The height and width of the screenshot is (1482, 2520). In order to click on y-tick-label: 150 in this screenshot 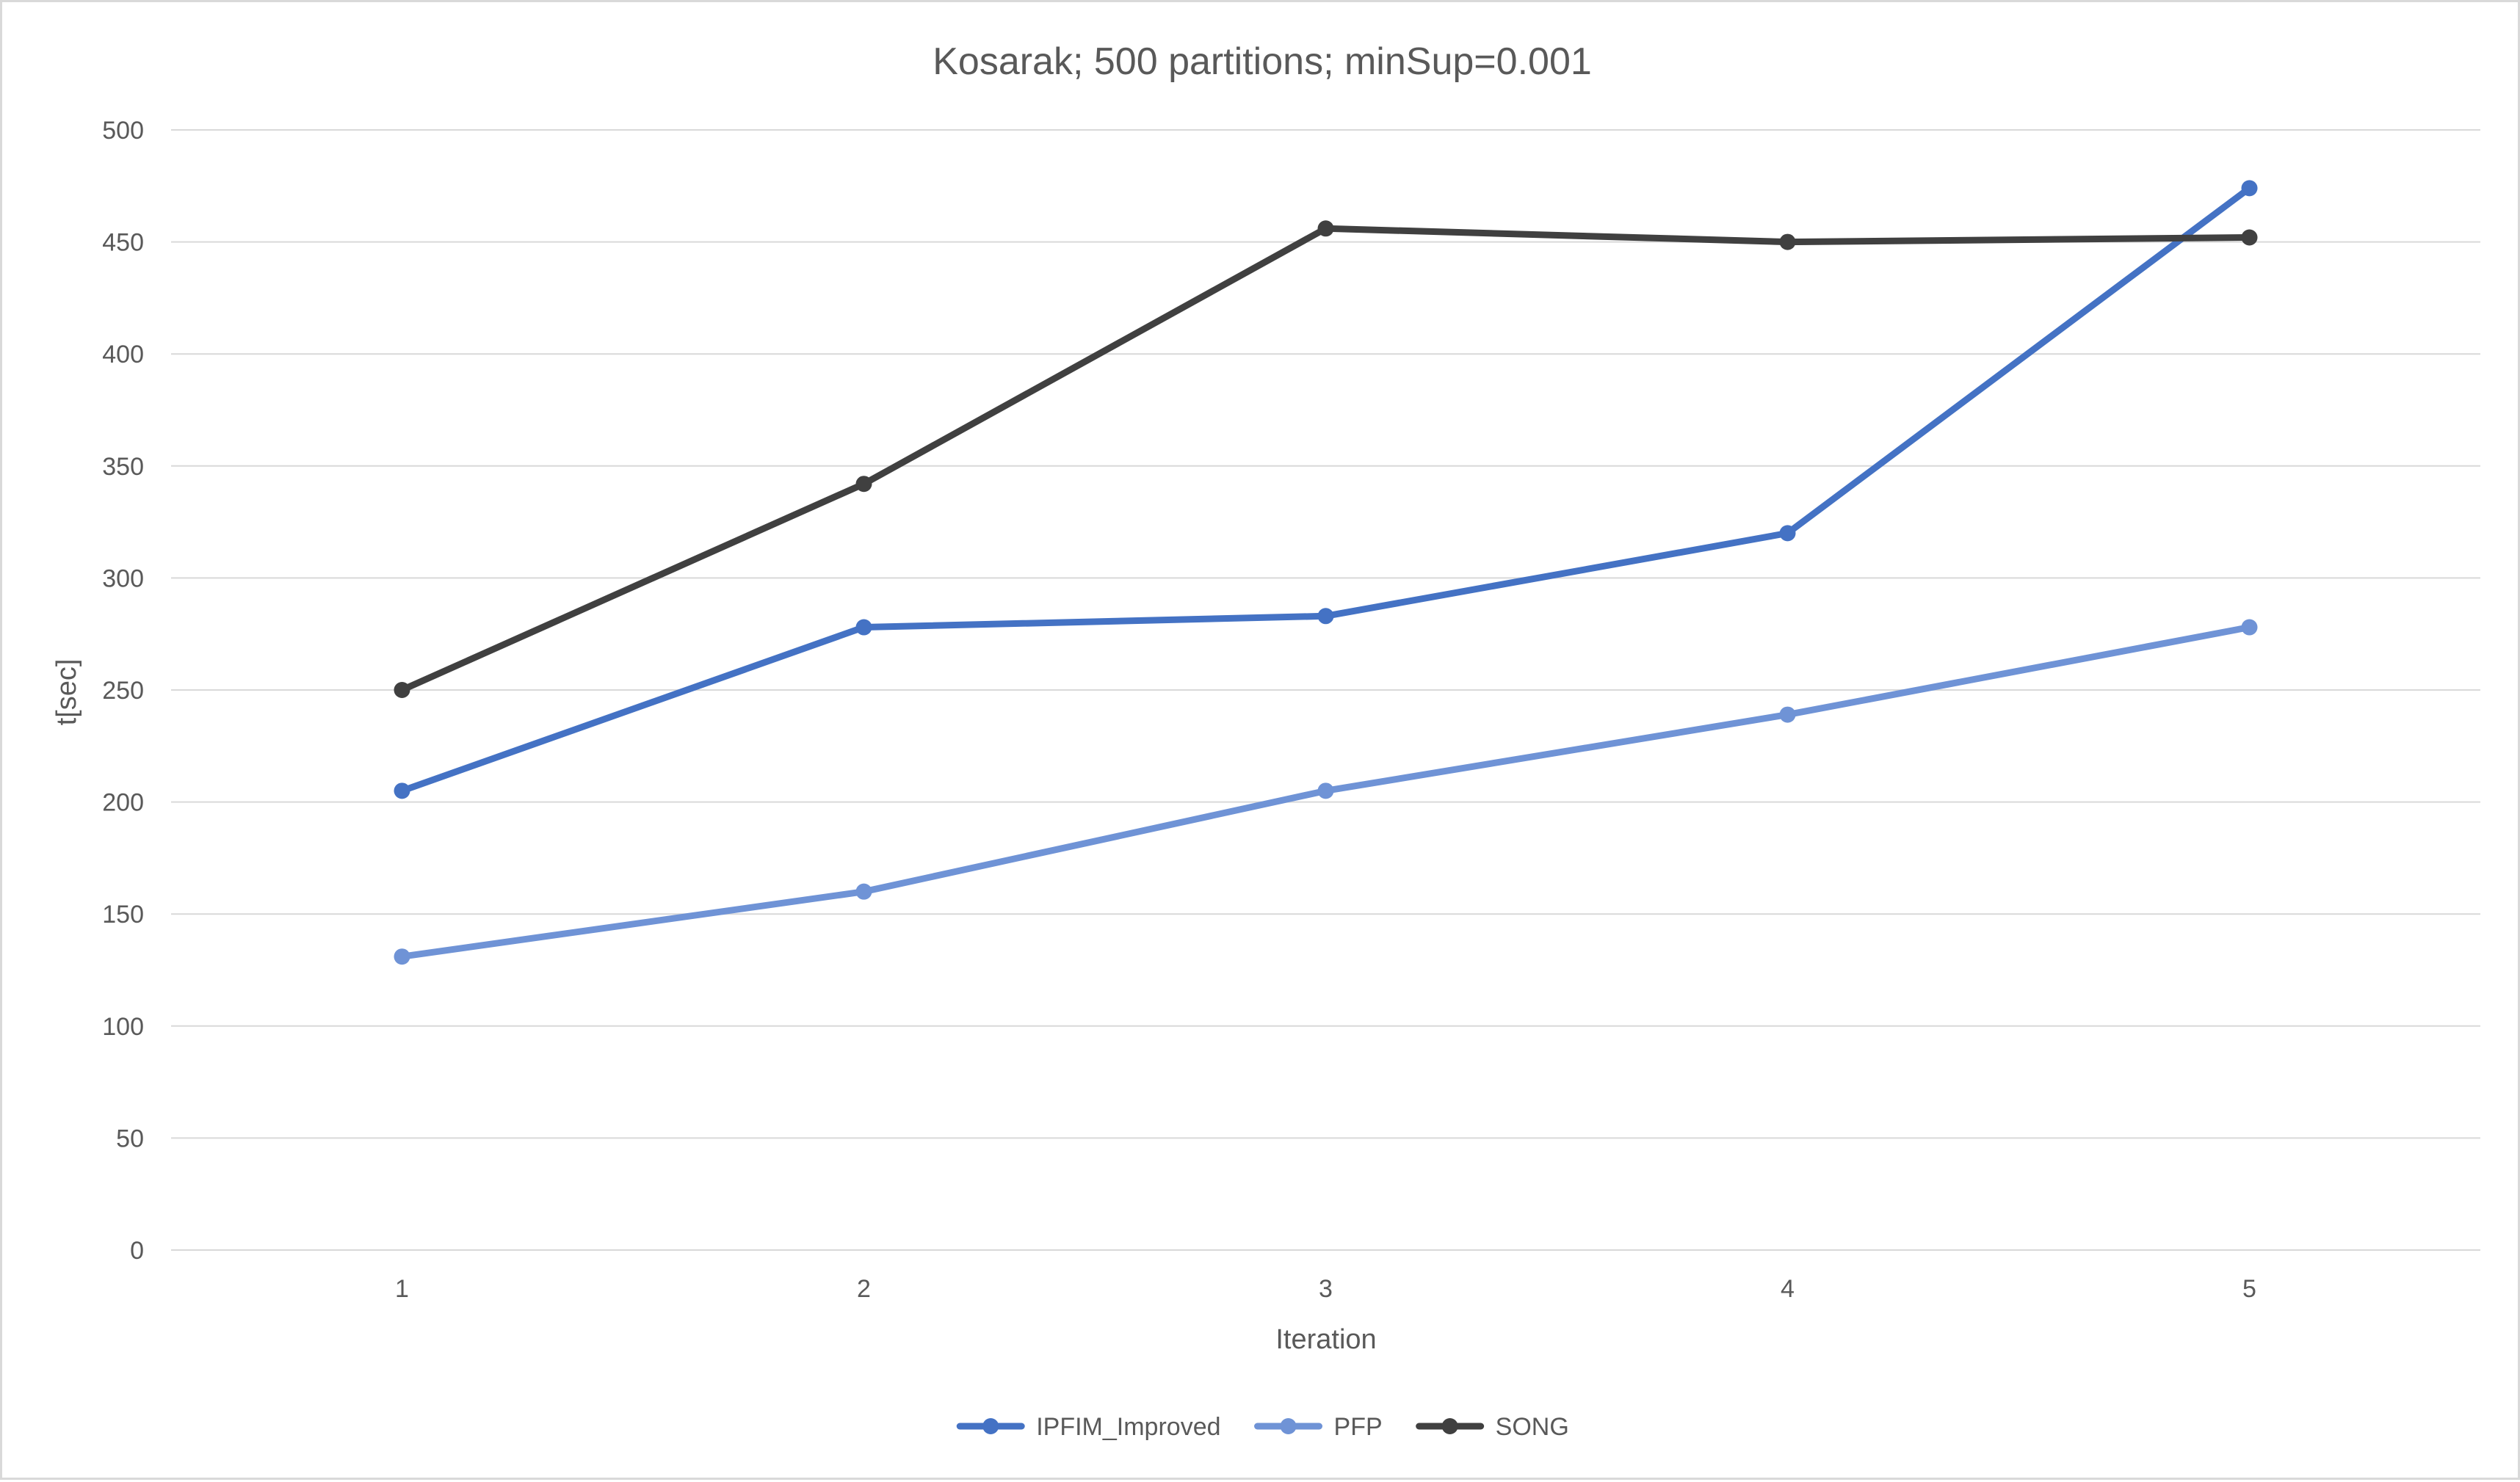, I will do `click(123, 915)`.